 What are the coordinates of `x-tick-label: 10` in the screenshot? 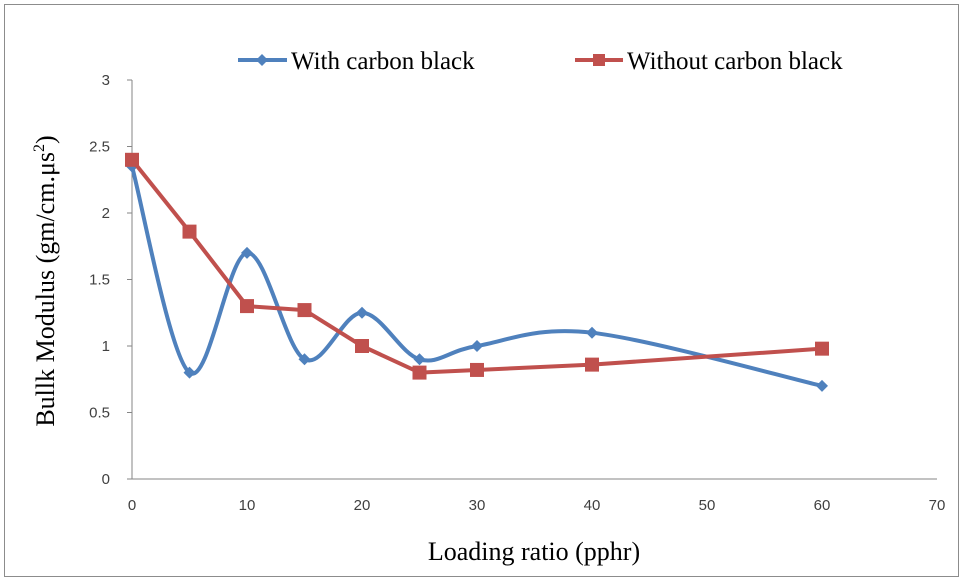 It's located at (247, 505).